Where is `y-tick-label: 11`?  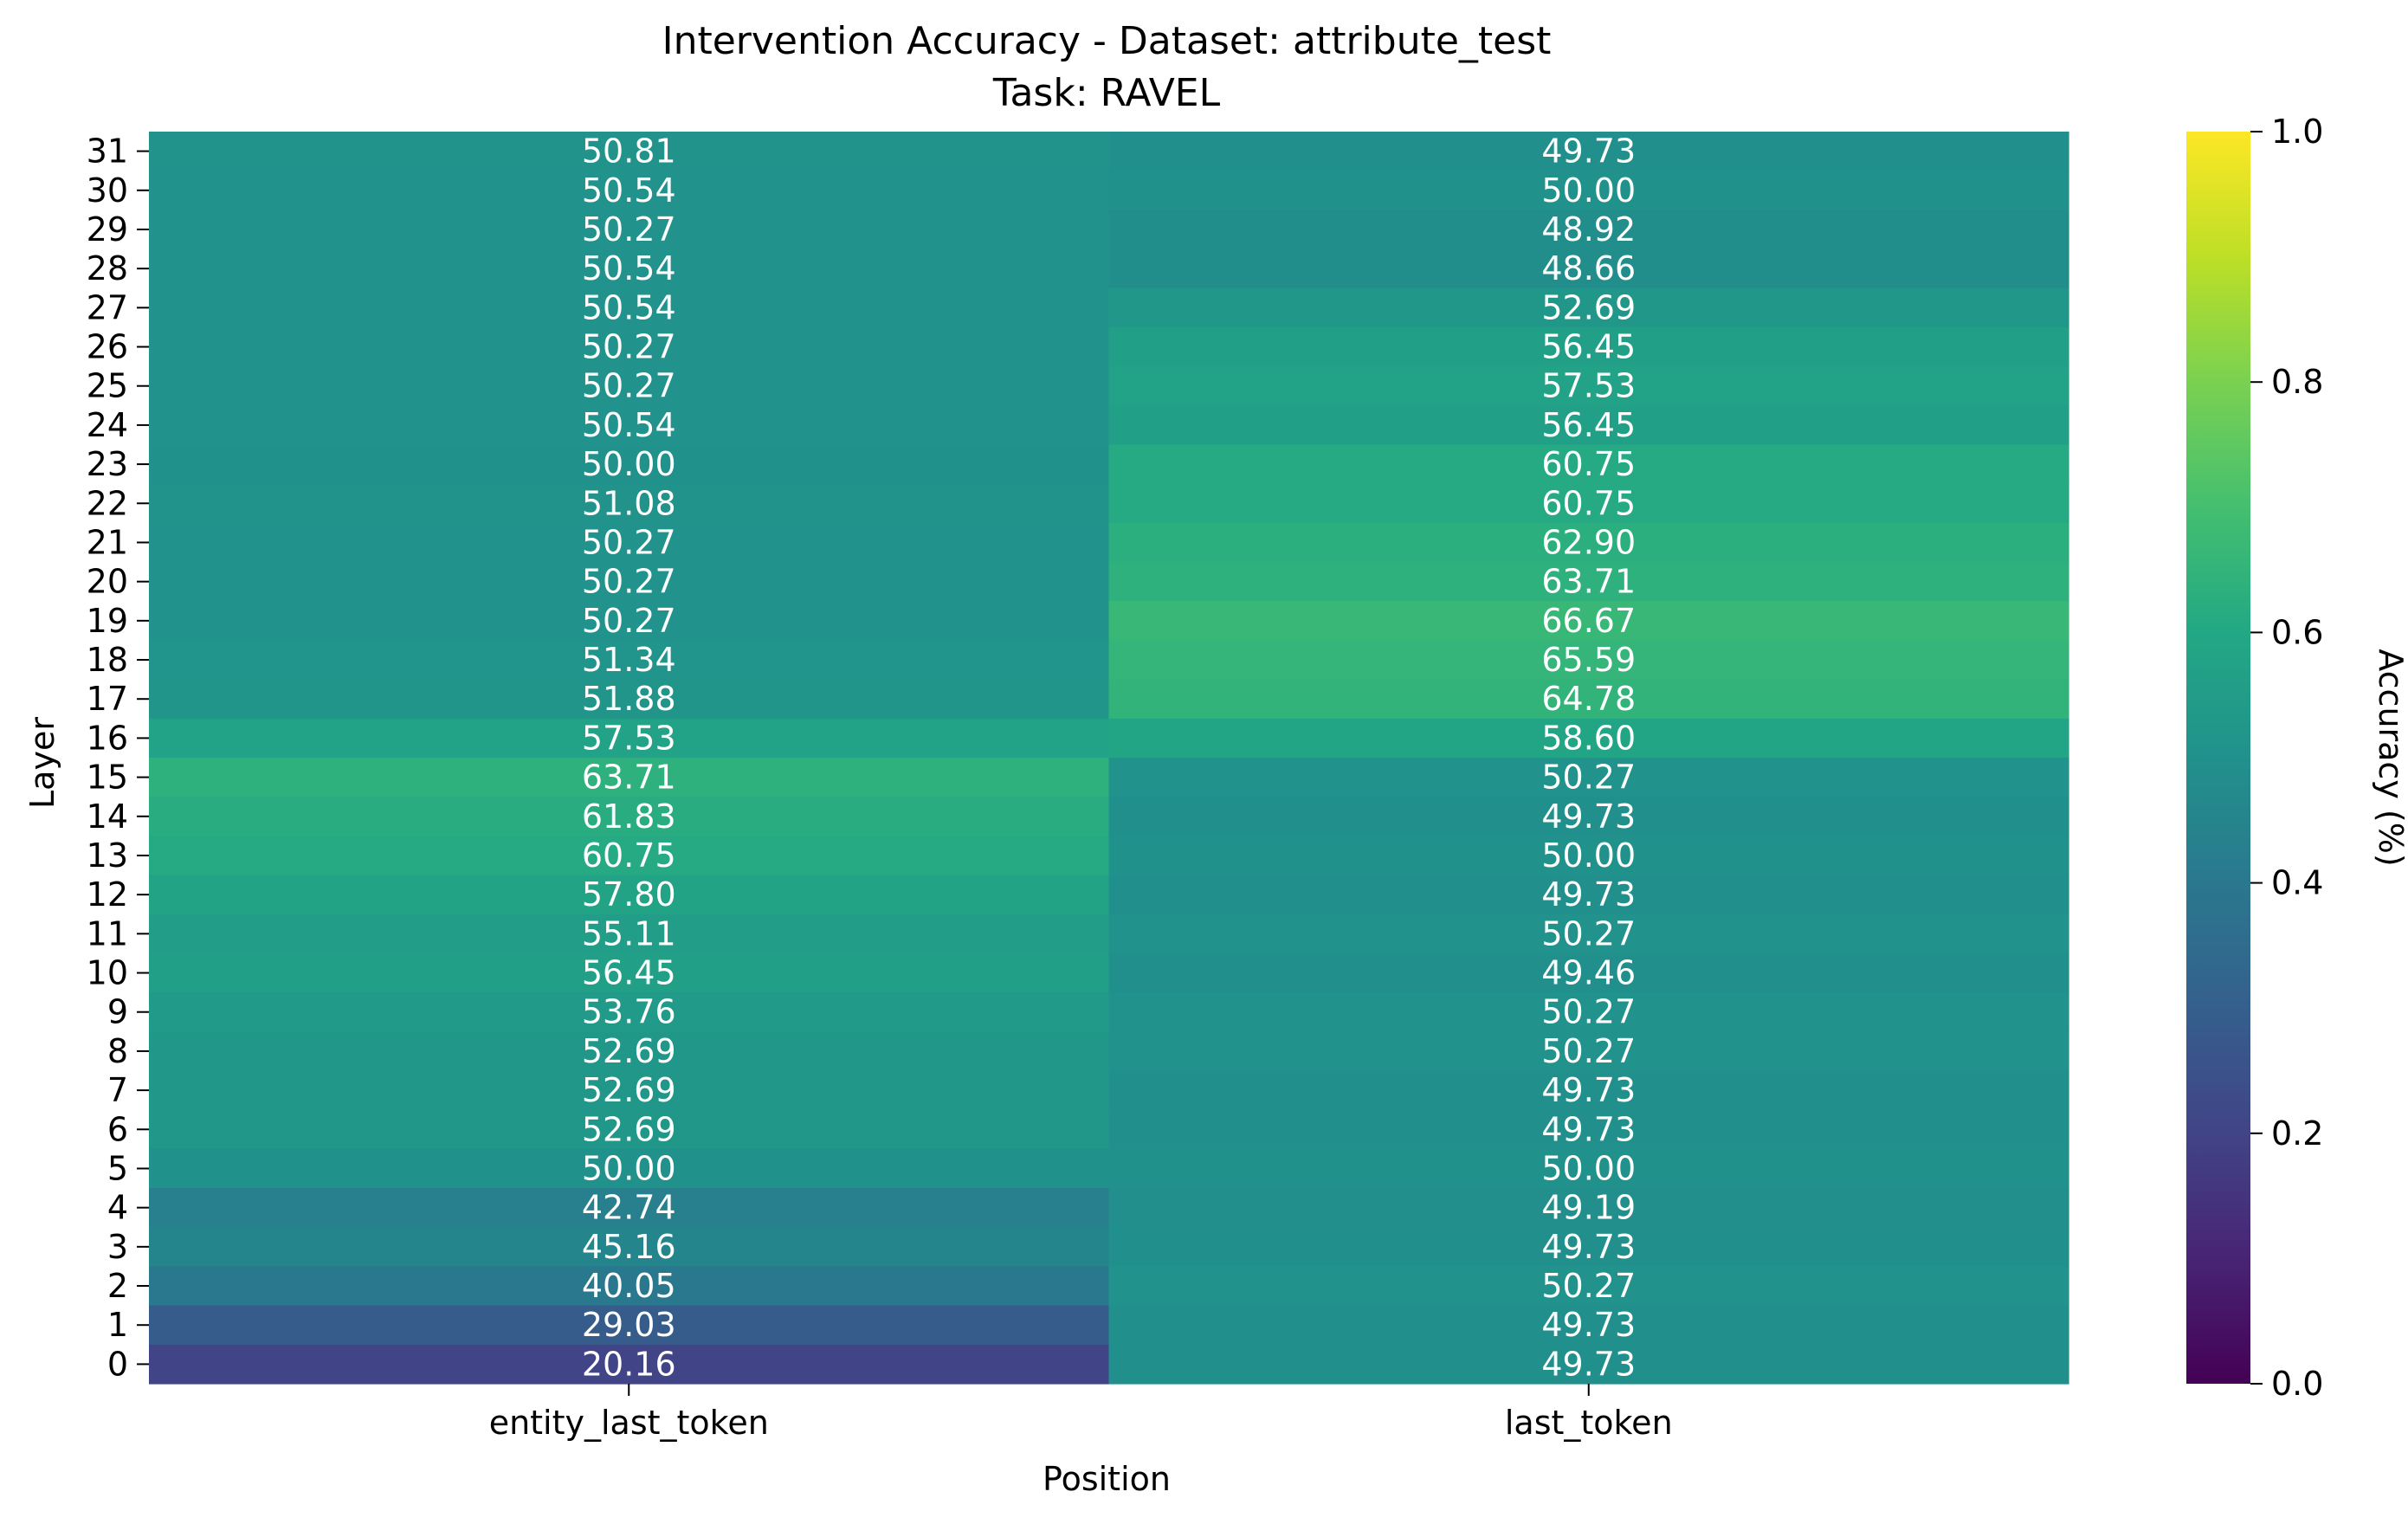 y-tick-label: 11 is located at coordinates (107, 933).